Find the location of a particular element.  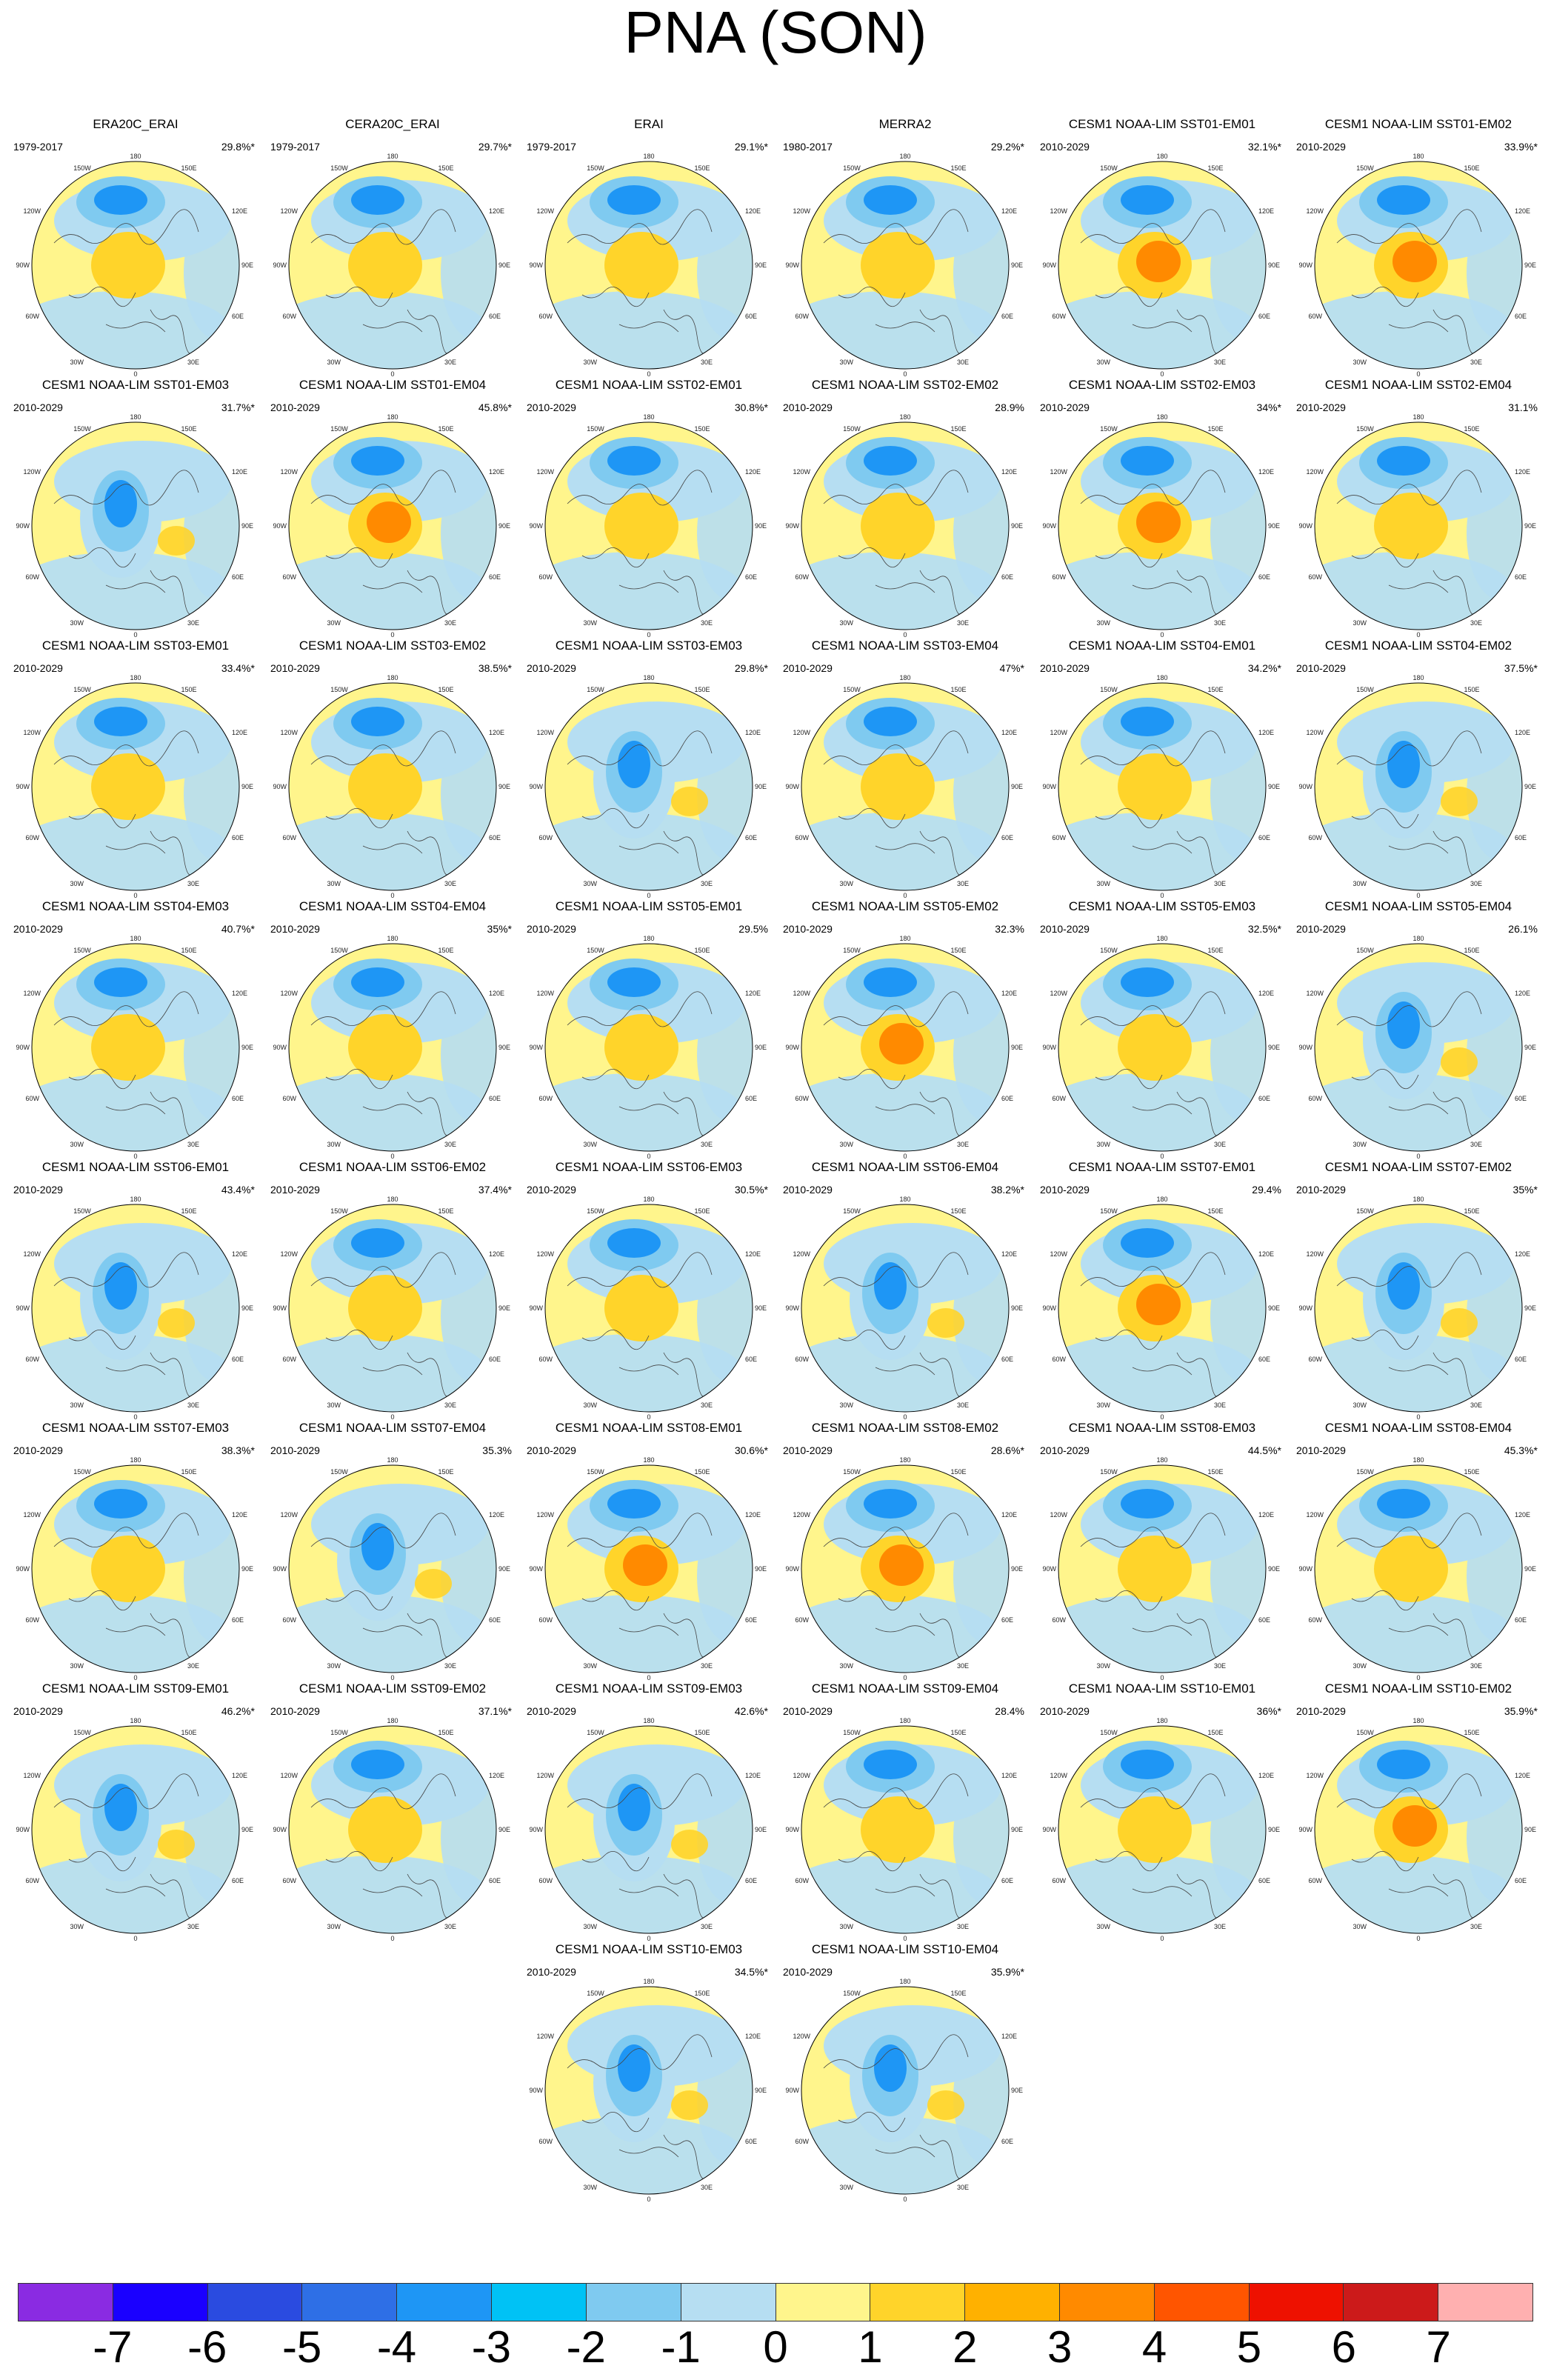

panel-title: CESM1 NOAA-LIM SST02-EM03 is located at coordinates (1162, 385).